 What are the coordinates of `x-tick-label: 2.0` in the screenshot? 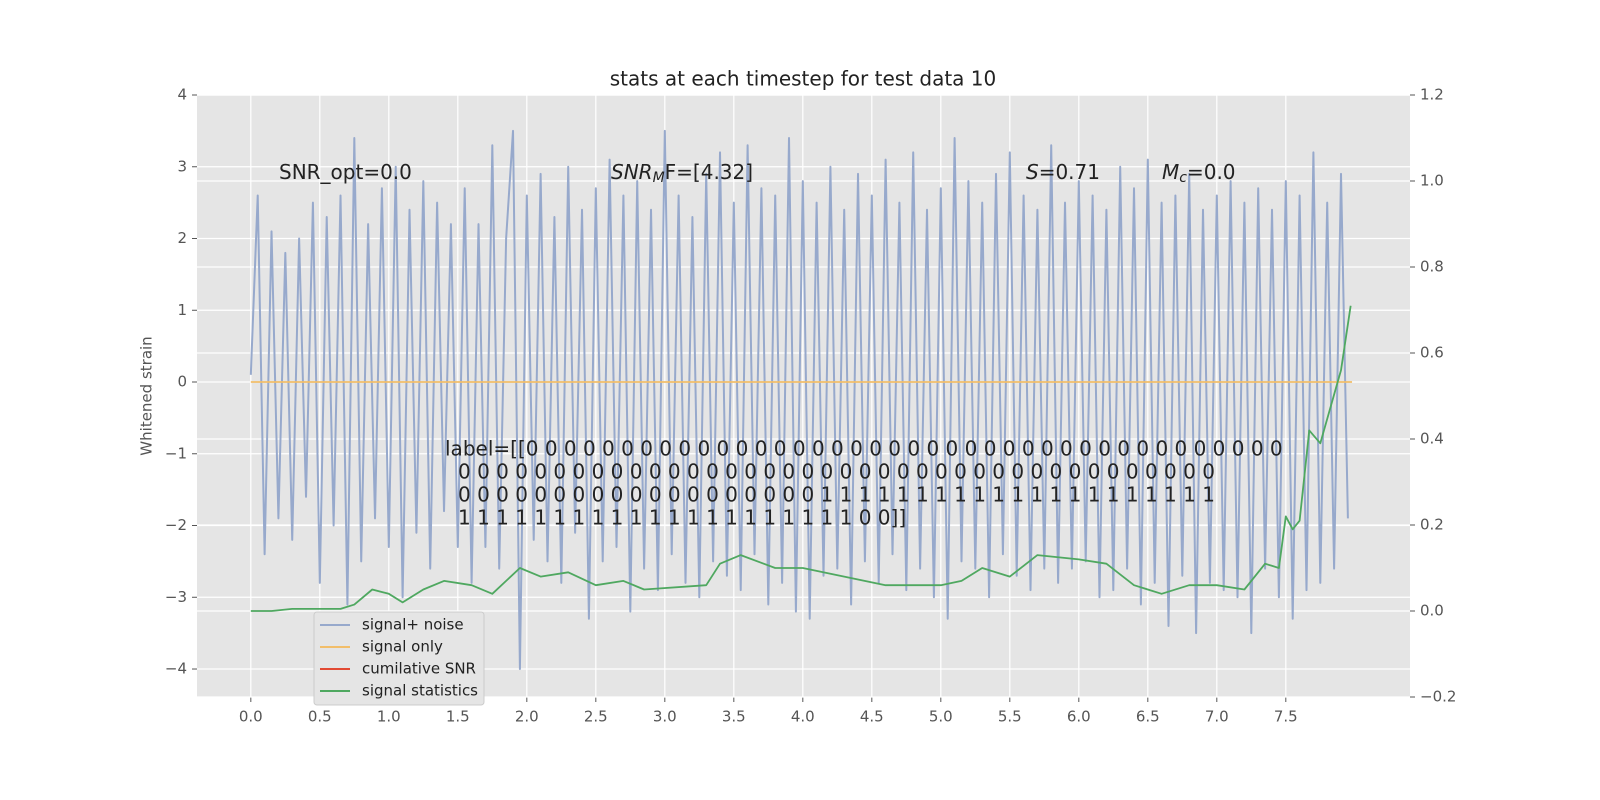 It's located at (527, 717).